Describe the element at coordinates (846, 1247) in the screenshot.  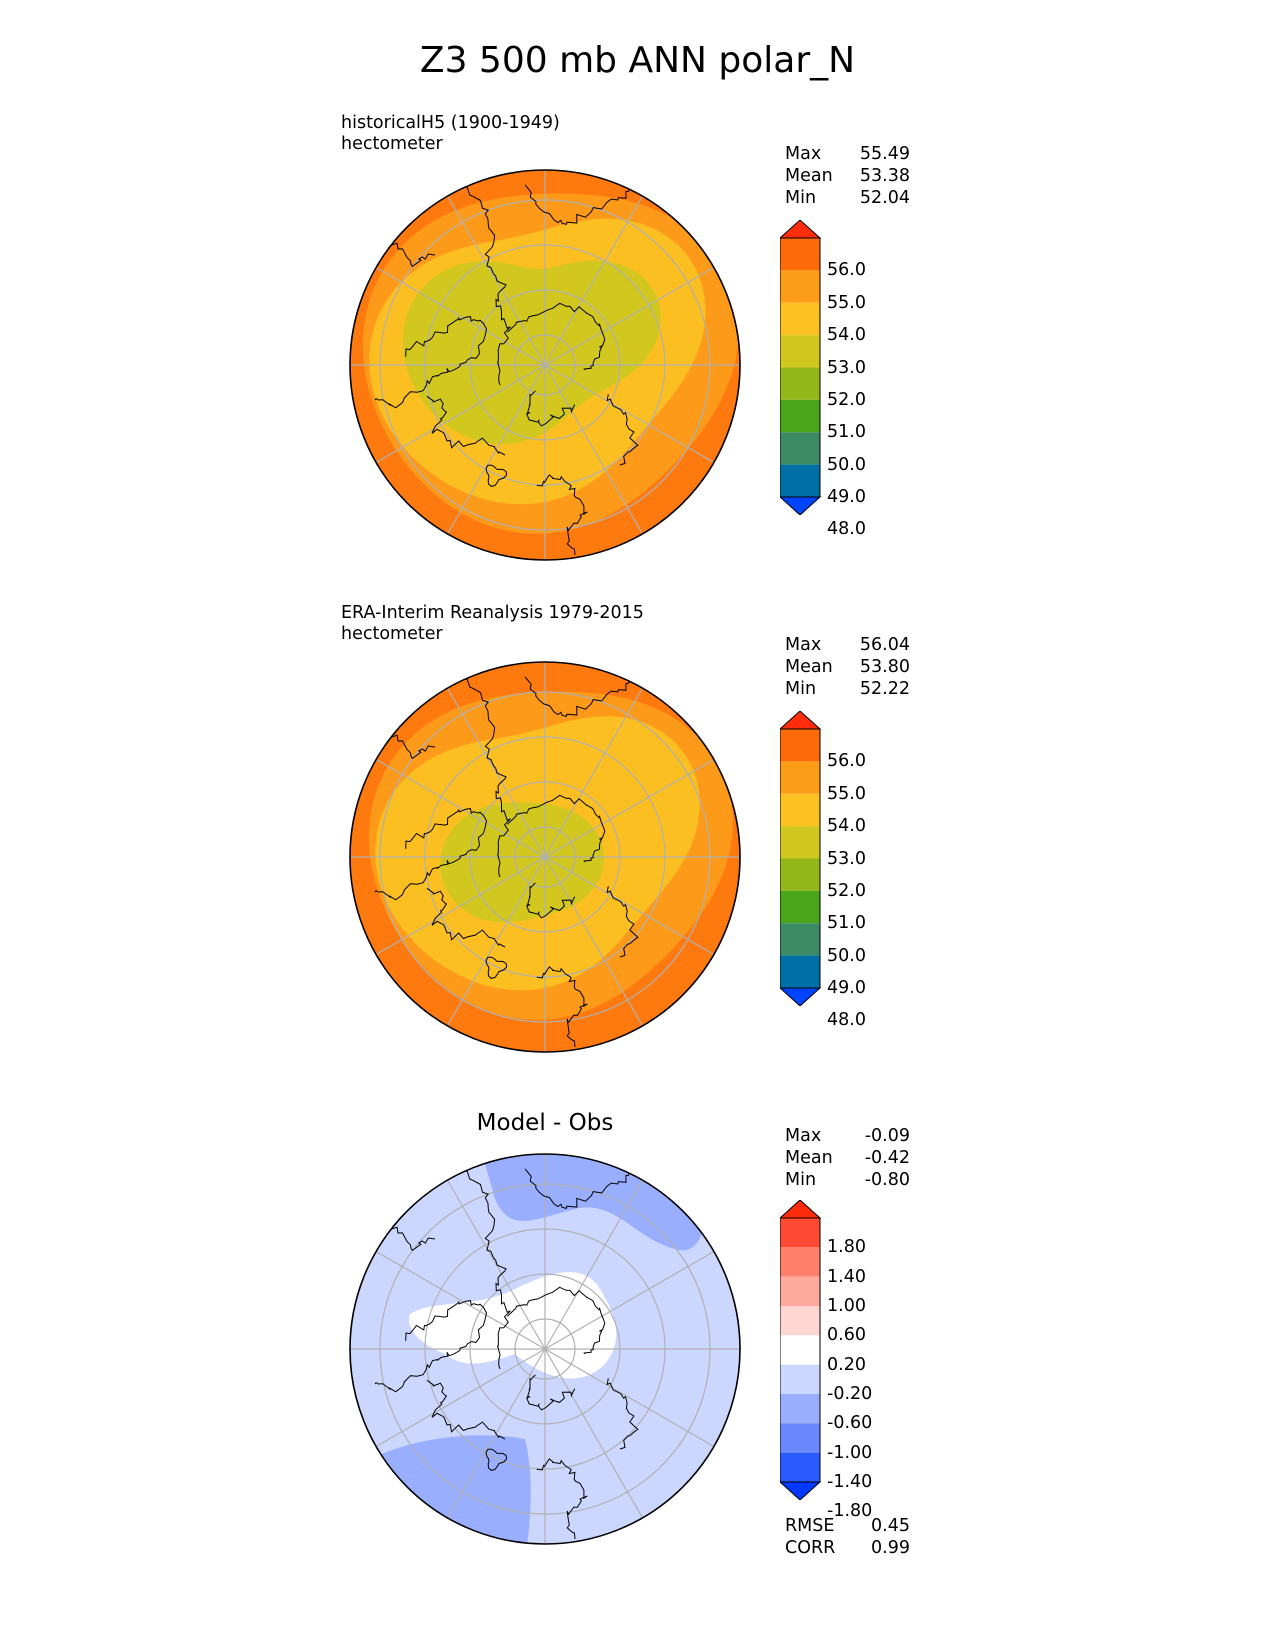
I see `colorbar-tick-label: 1.80` at that location.